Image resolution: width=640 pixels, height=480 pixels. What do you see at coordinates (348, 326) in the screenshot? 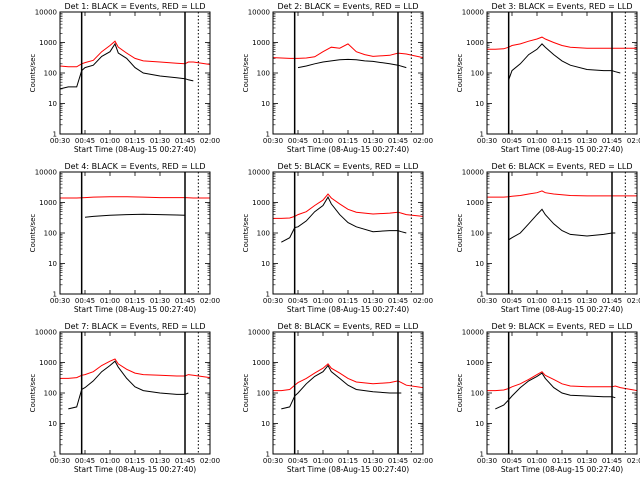
I see `chart-title: Det 8: BLACK = Events, RED = LLD` at bounding box center [348, 326].